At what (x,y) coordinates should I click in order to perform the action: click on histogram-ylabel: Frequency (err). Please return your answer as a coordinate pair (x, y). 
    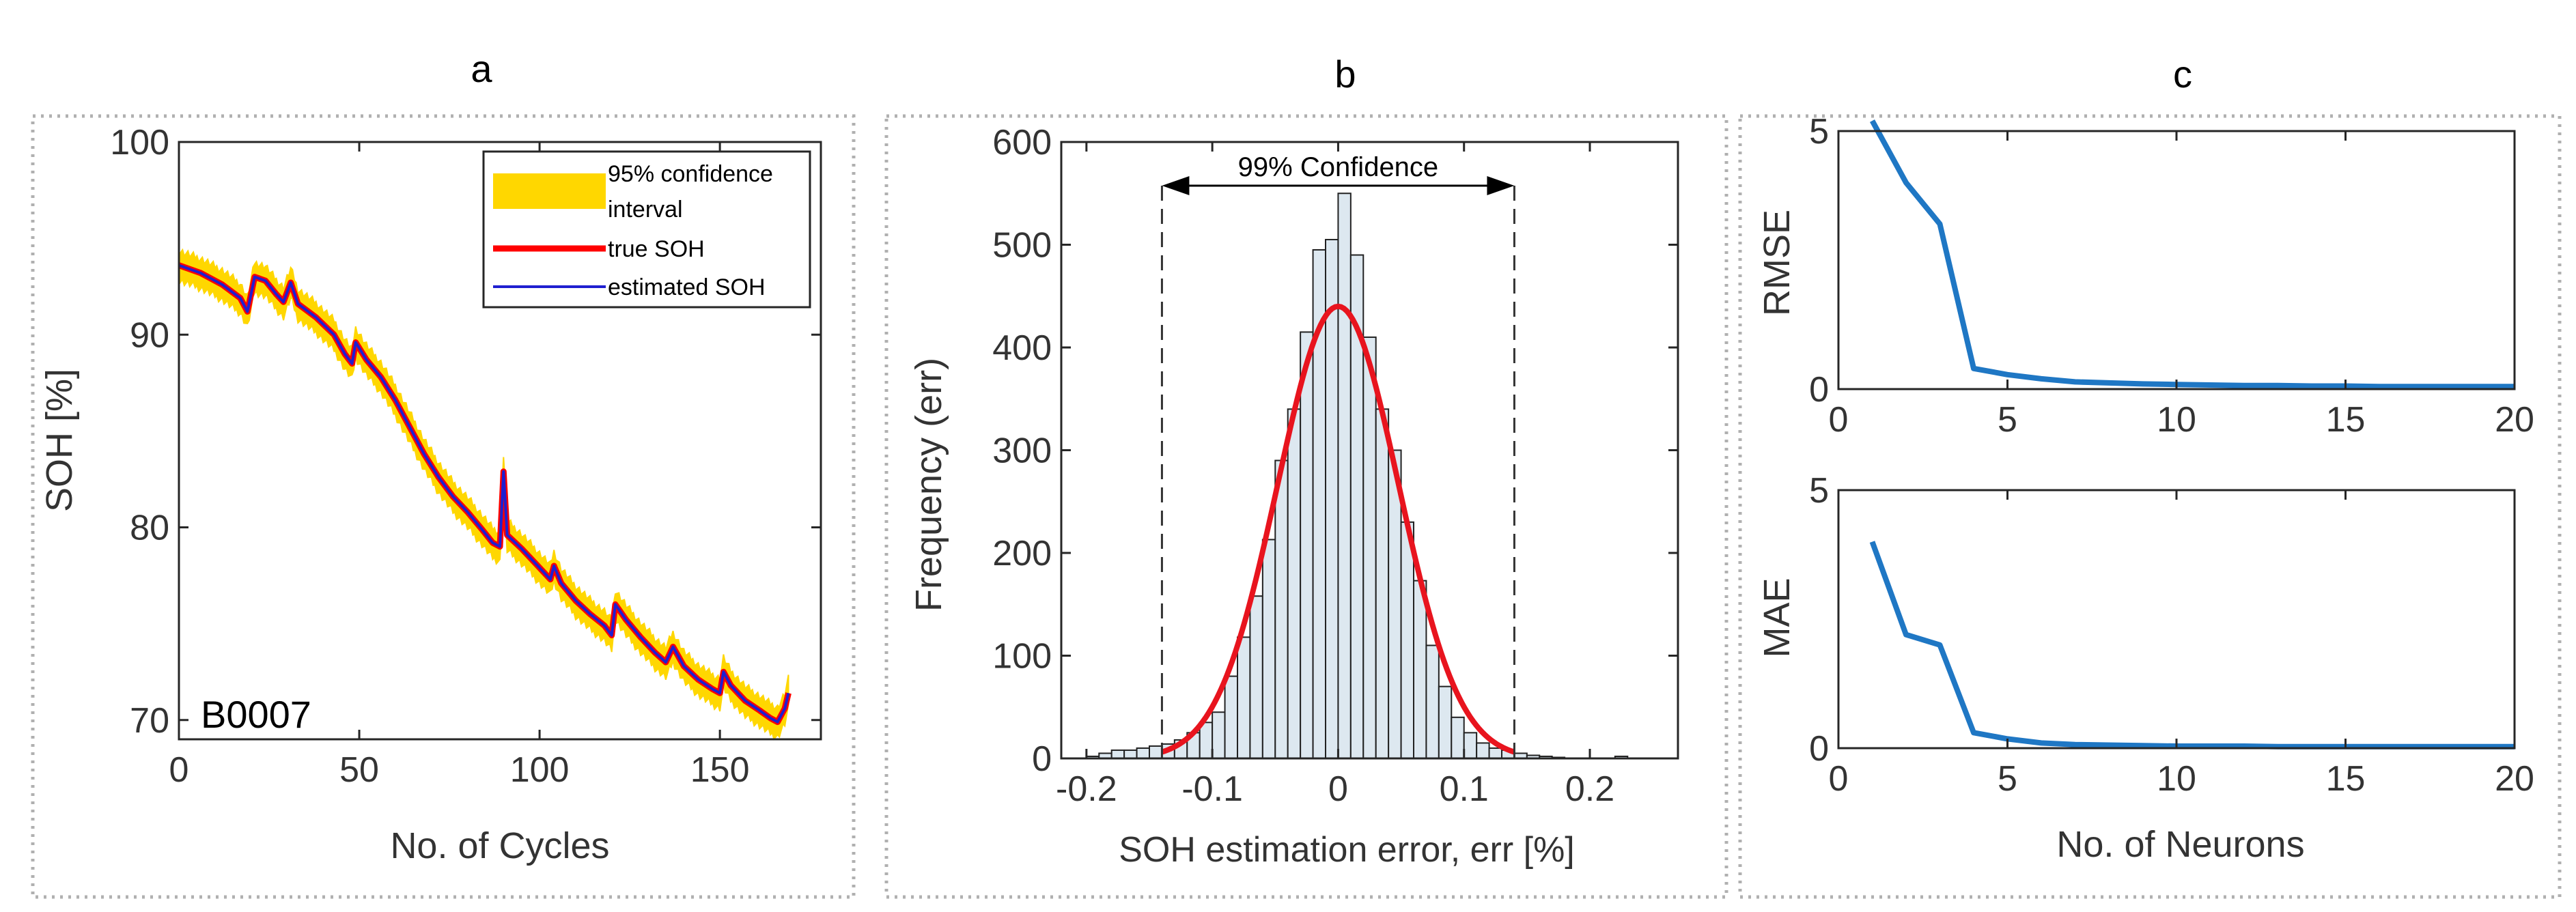
    Looking at the image, I should click on (928, 485).